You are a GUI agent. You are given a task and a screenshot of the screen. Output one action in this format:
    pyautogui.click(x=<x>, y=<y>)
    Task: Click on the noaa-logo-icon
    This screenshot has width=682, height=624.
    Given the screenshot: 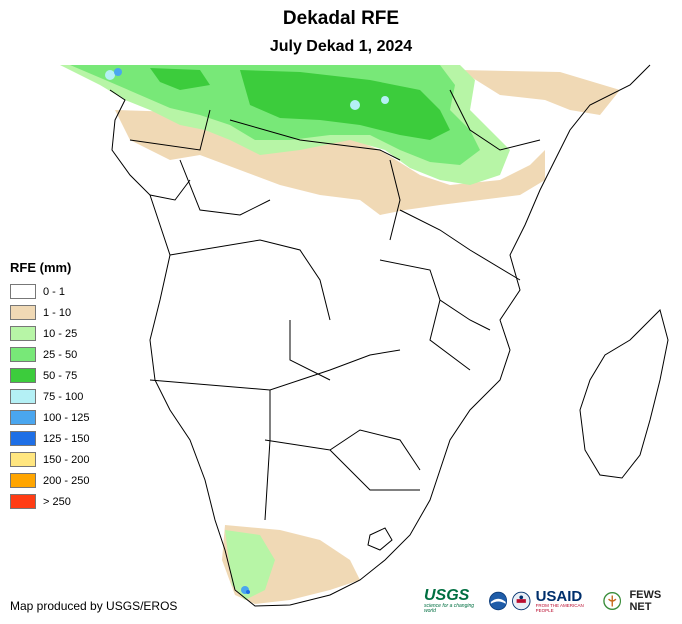 What is the action you would take?
    pyautogui.click(x=498, y=601)
    